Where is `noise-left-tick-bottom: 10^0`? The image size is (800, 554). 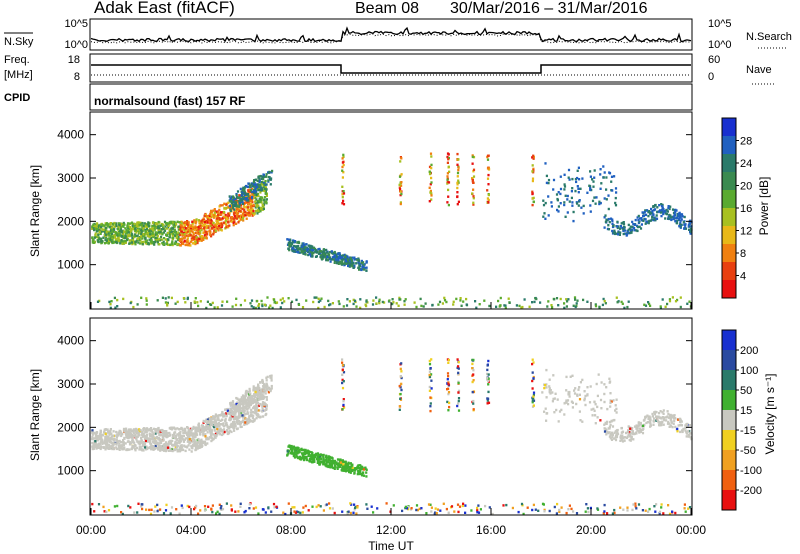
noise-left-tick-bottom: 10^0 is located at coordinates (76, 45).